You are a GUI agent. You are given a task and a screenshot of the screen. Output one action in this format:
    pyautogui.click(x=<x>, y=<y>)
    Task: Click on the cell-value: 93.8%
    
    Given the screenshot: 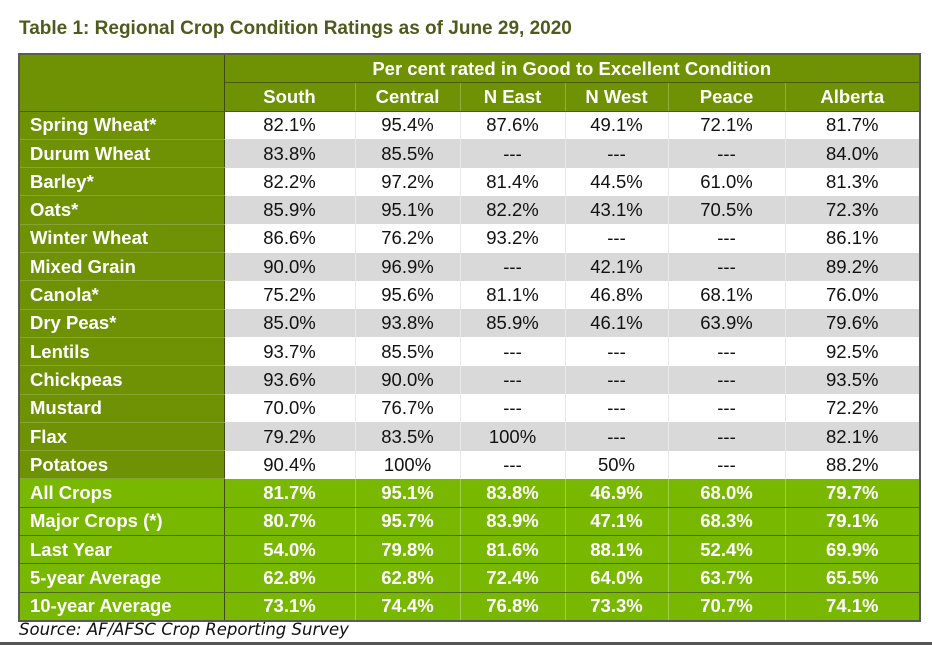 What is the action you would take?
    pyautogui.click(x=407, y=323)
    